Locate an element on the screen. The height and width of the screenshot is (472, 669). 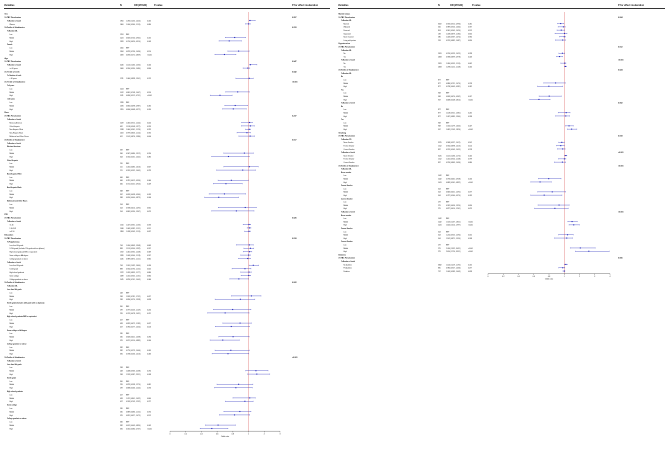
row-or: 0.806 (0.668, 0.972) is located at coordinates (133, 110).